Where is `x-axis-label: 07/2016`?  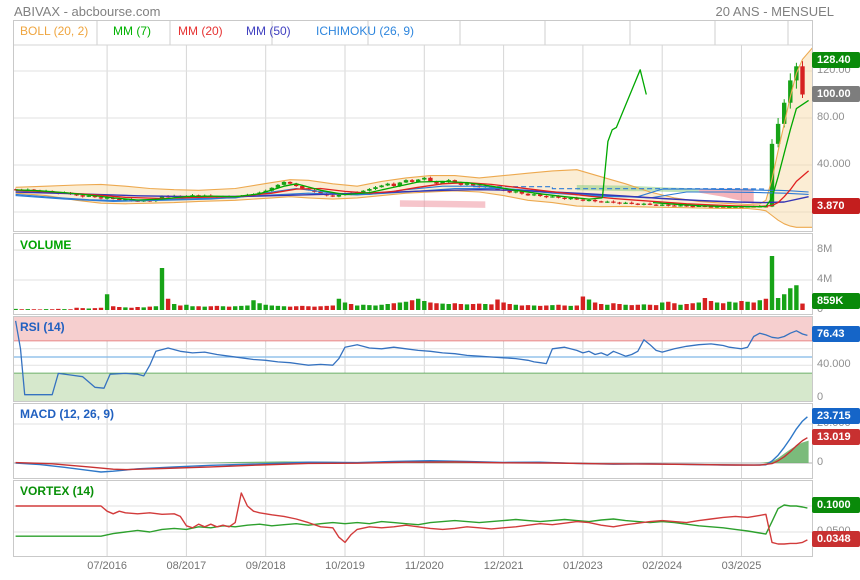
x-axis-label: 07/2016 is located at coordinates (107, 566).